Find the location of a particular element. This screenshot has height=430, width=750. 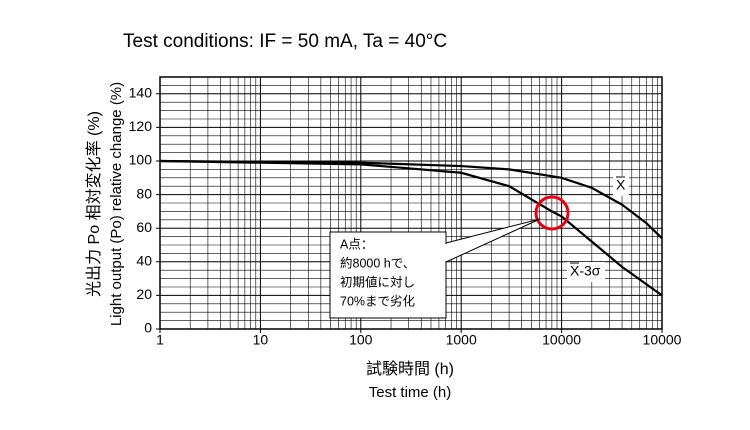

line-series is located at coordinates (411, 199).